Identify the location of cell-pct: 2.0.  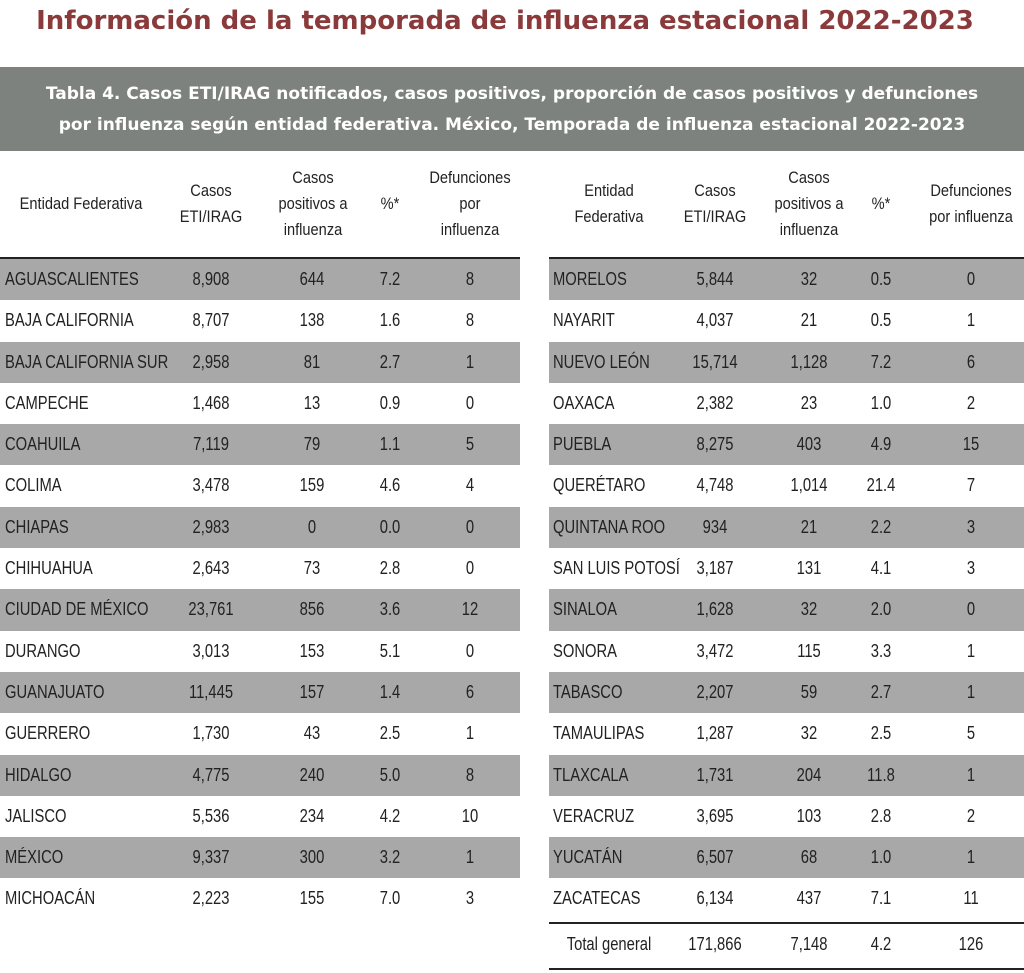
(881, 609).